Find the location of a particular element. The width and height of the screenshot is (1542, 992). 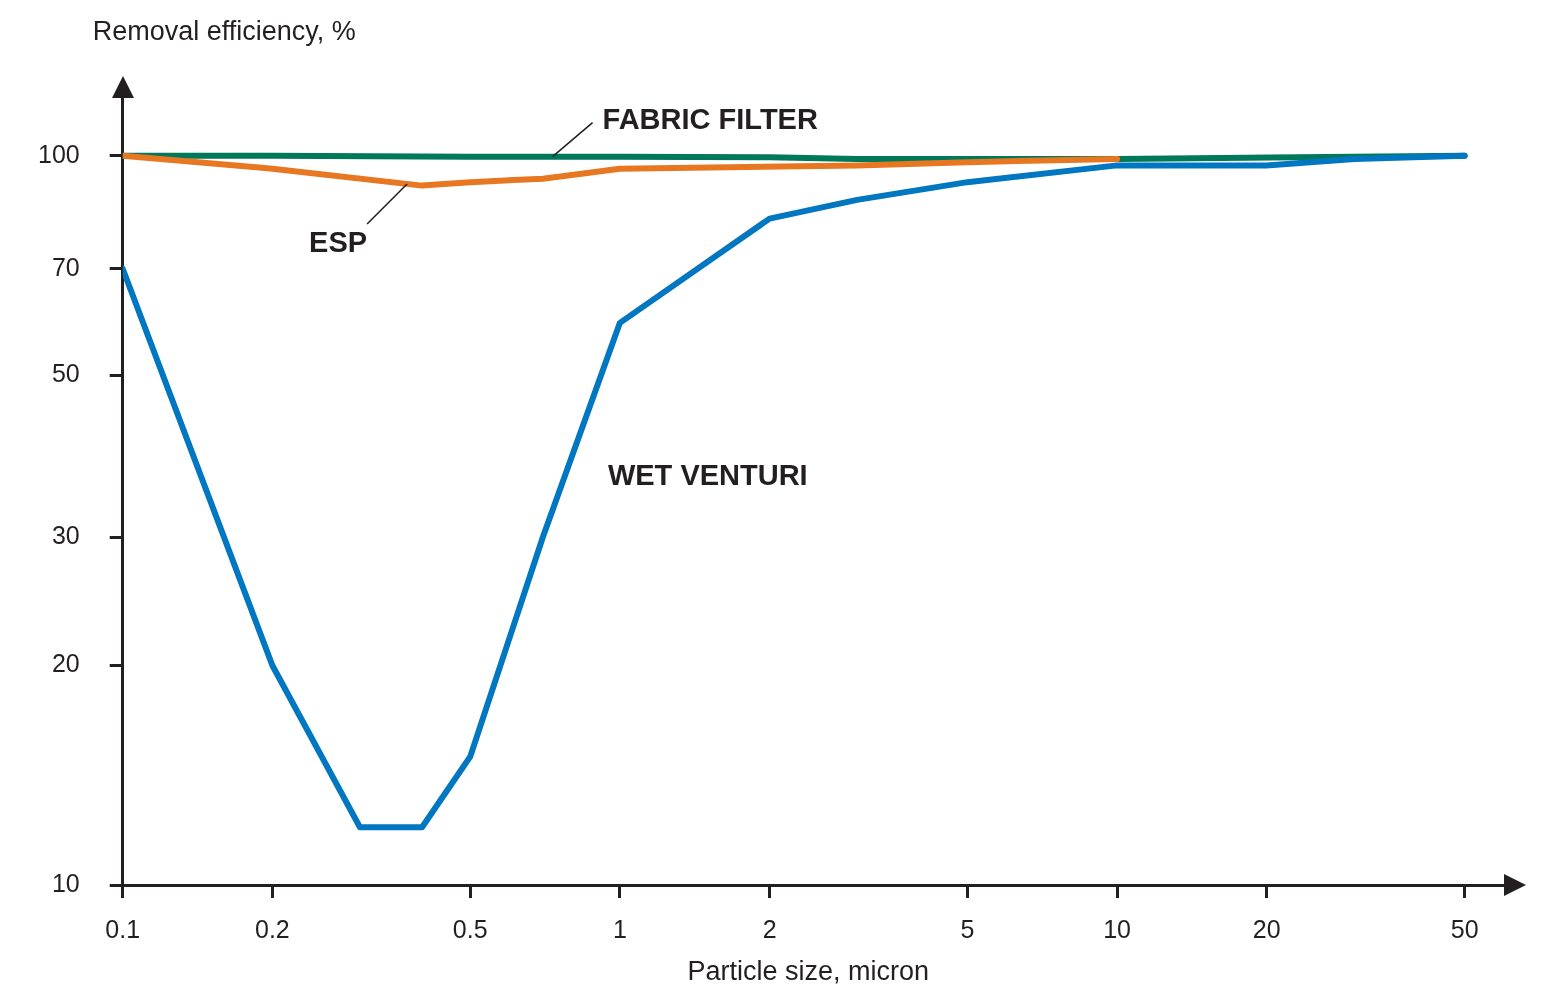

x-tick-label: 1 is located at coordinates (619, 928).